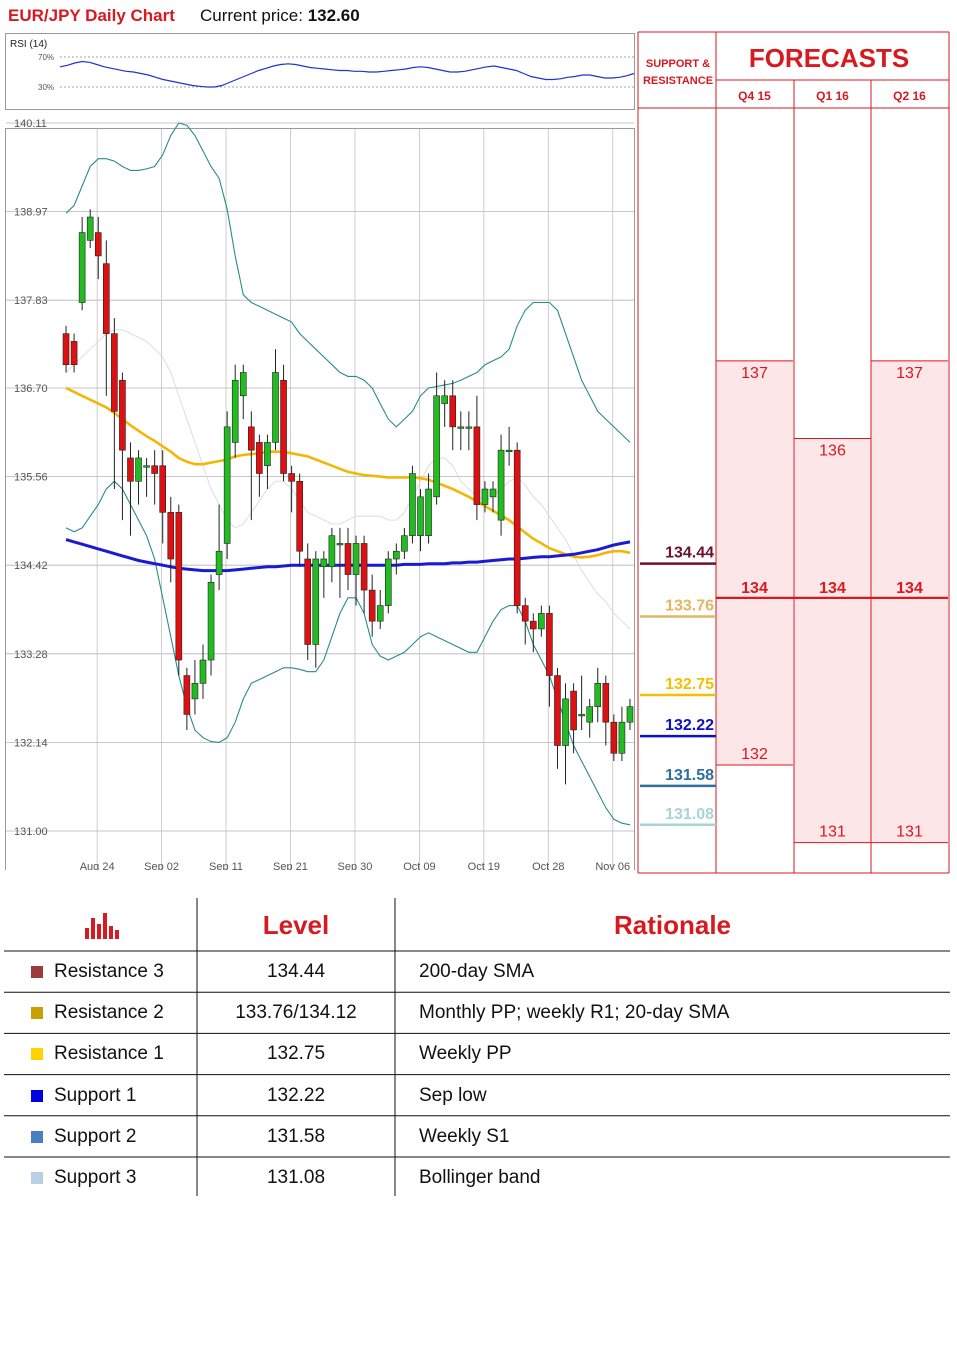 The image size is (957, 1368). Describe the element at coordinates (832, 640) in the screenshot. I see `forecast-range` at that location.